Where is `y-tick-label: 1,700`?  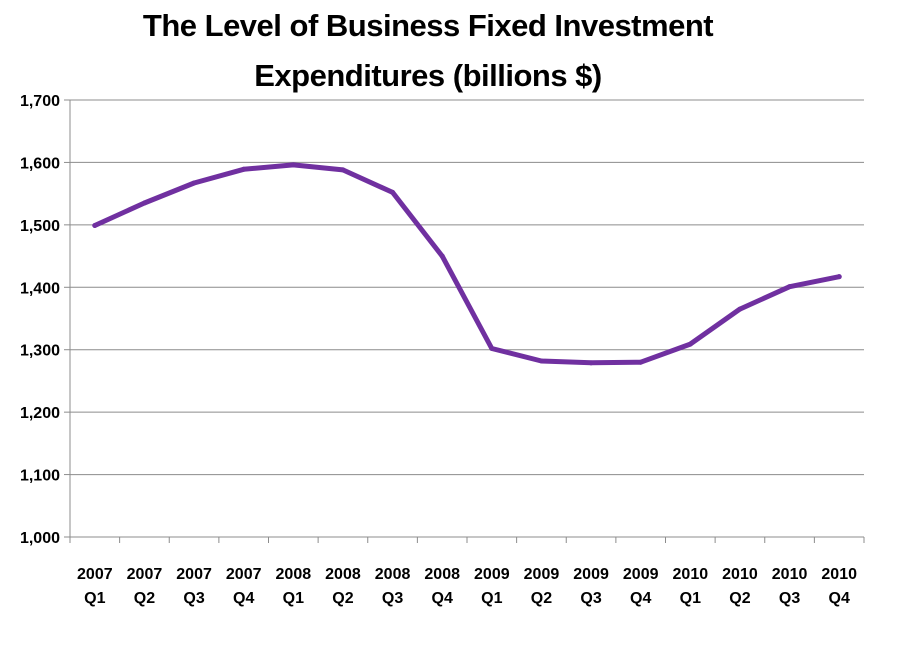 y-tick-label: 1,700 is located at coordinates (40, 101).